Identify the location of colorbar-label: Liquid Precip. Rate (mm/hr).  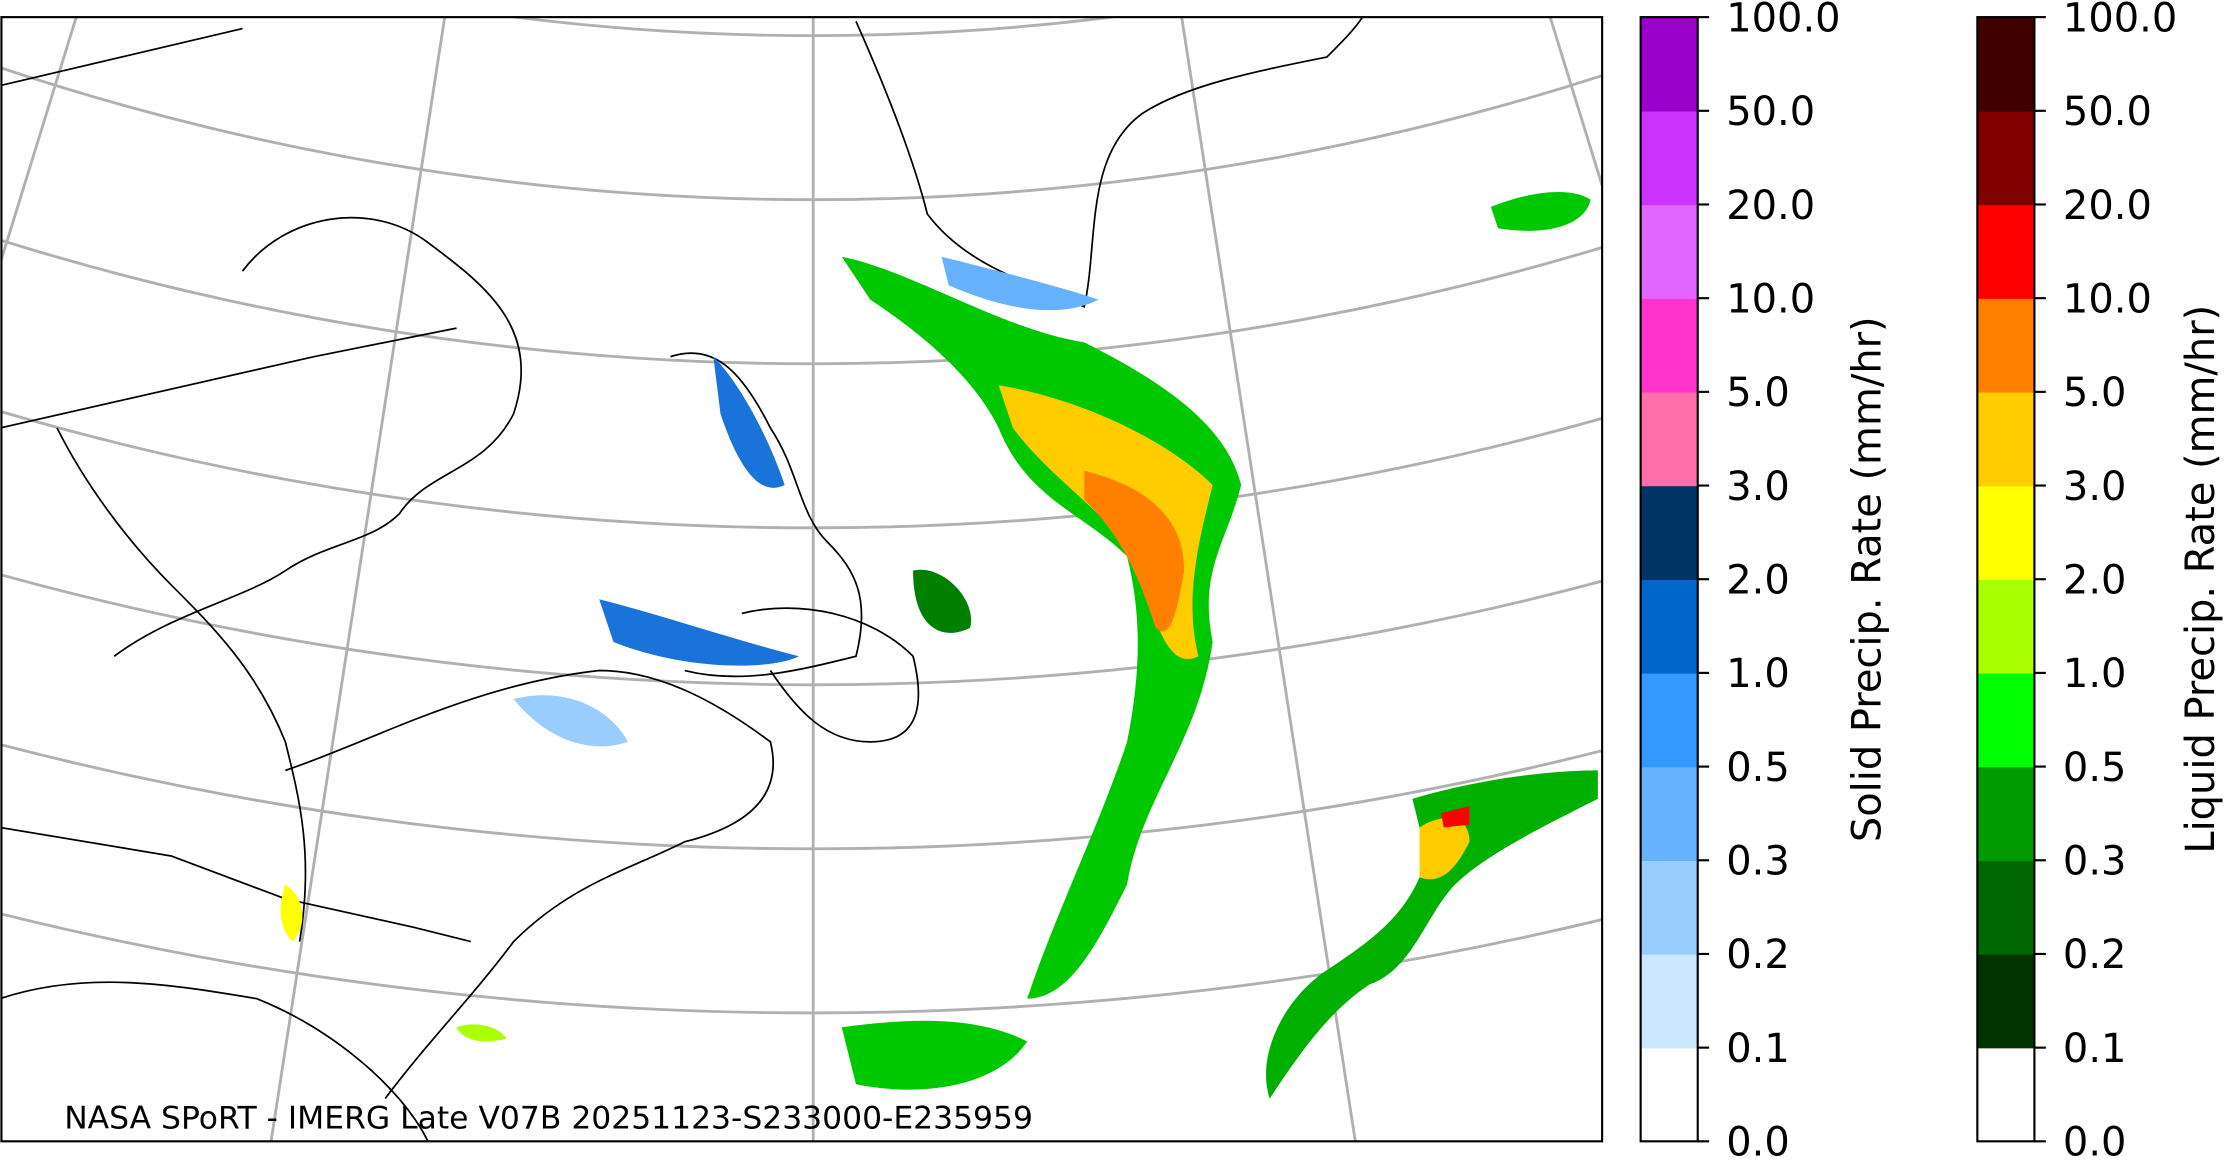
(2201, 579).